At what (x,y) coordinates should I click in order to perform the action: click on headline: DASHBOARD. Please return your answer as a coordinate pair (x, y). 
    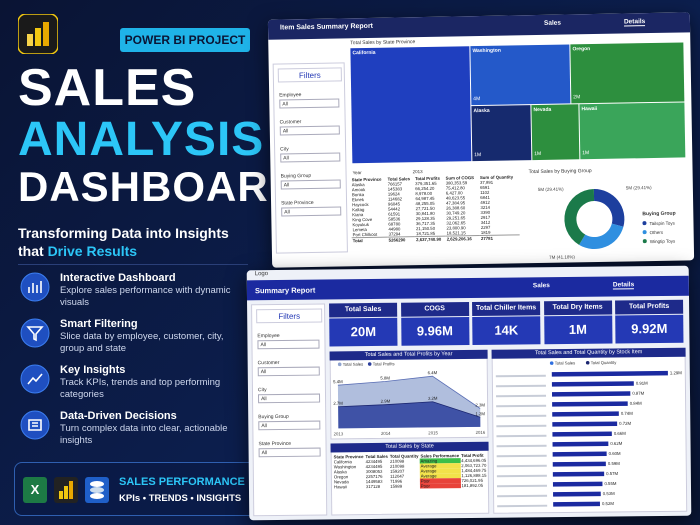
    Looking at the image, I should click on (159, 186).